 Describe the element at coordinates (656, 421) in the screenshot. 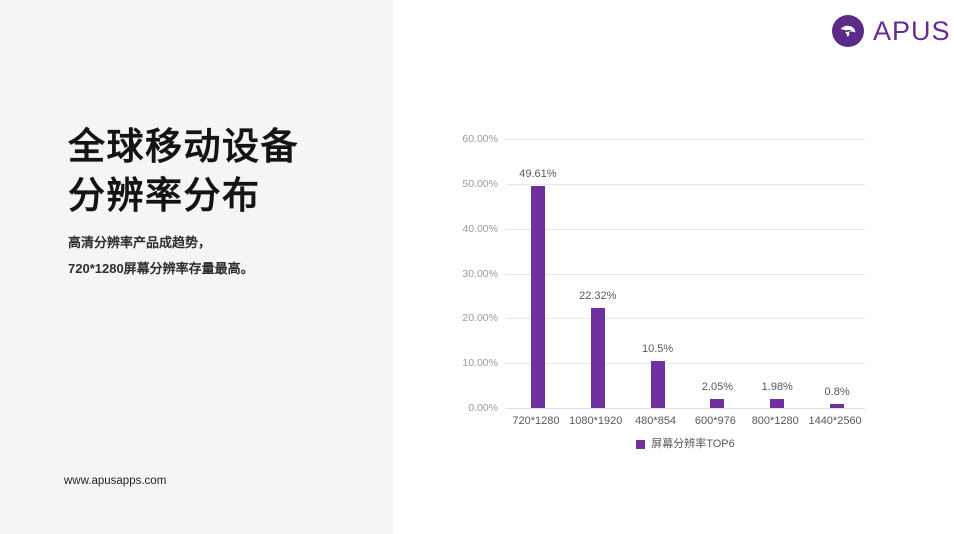

I see `x-tick-label: 480*854` at that location.